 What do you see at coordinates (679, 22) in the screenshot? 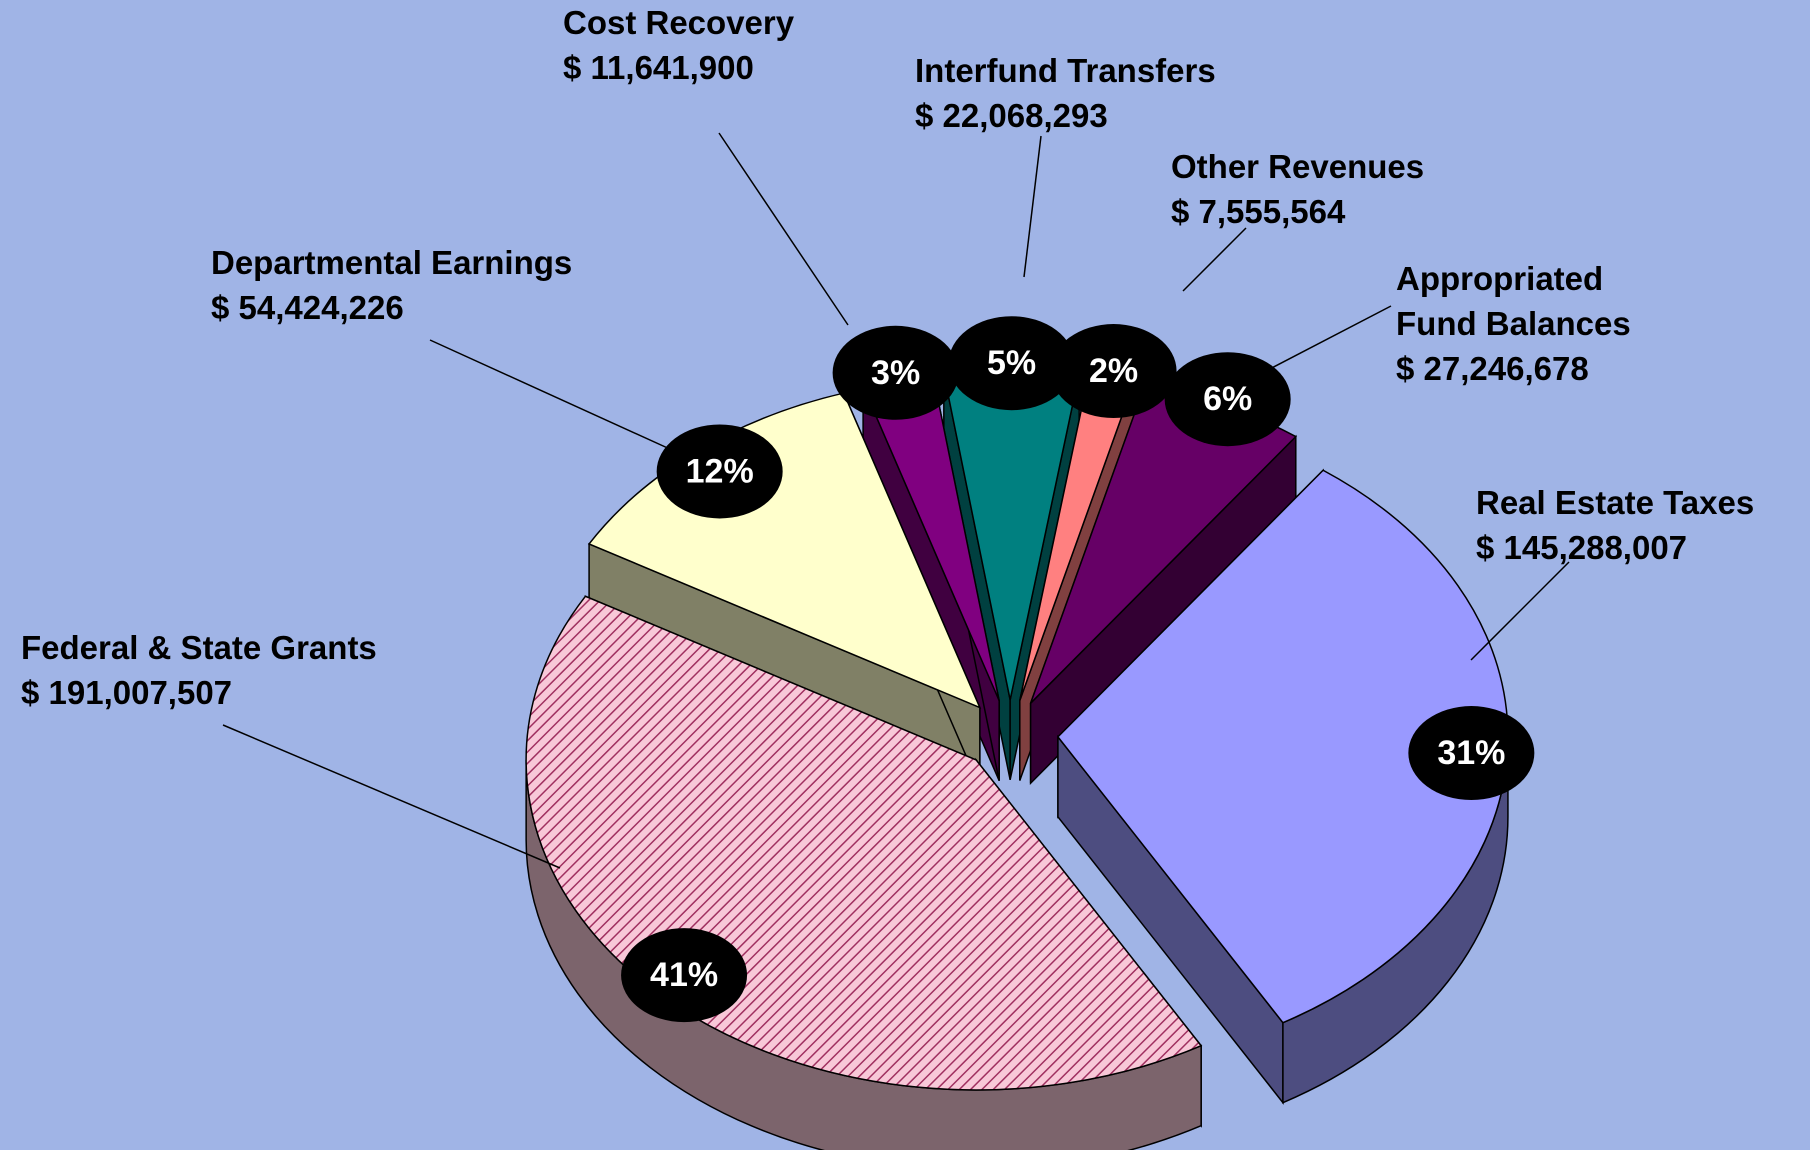
I see `category-label: Cost Recovery` at bounding box center [679, 22].